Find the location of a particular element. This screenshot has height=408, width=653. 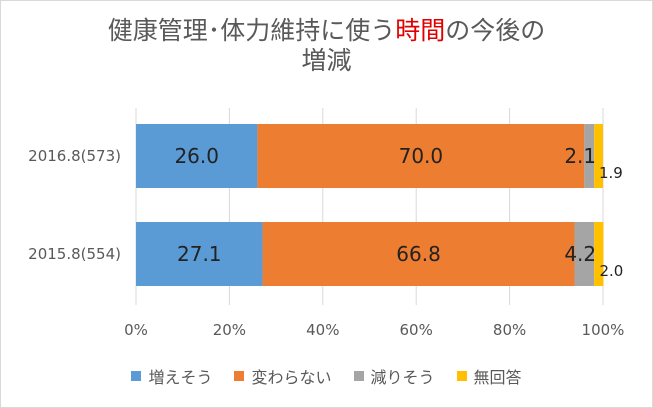

x-tick-label: 60% is located at coordinates (416, 330).